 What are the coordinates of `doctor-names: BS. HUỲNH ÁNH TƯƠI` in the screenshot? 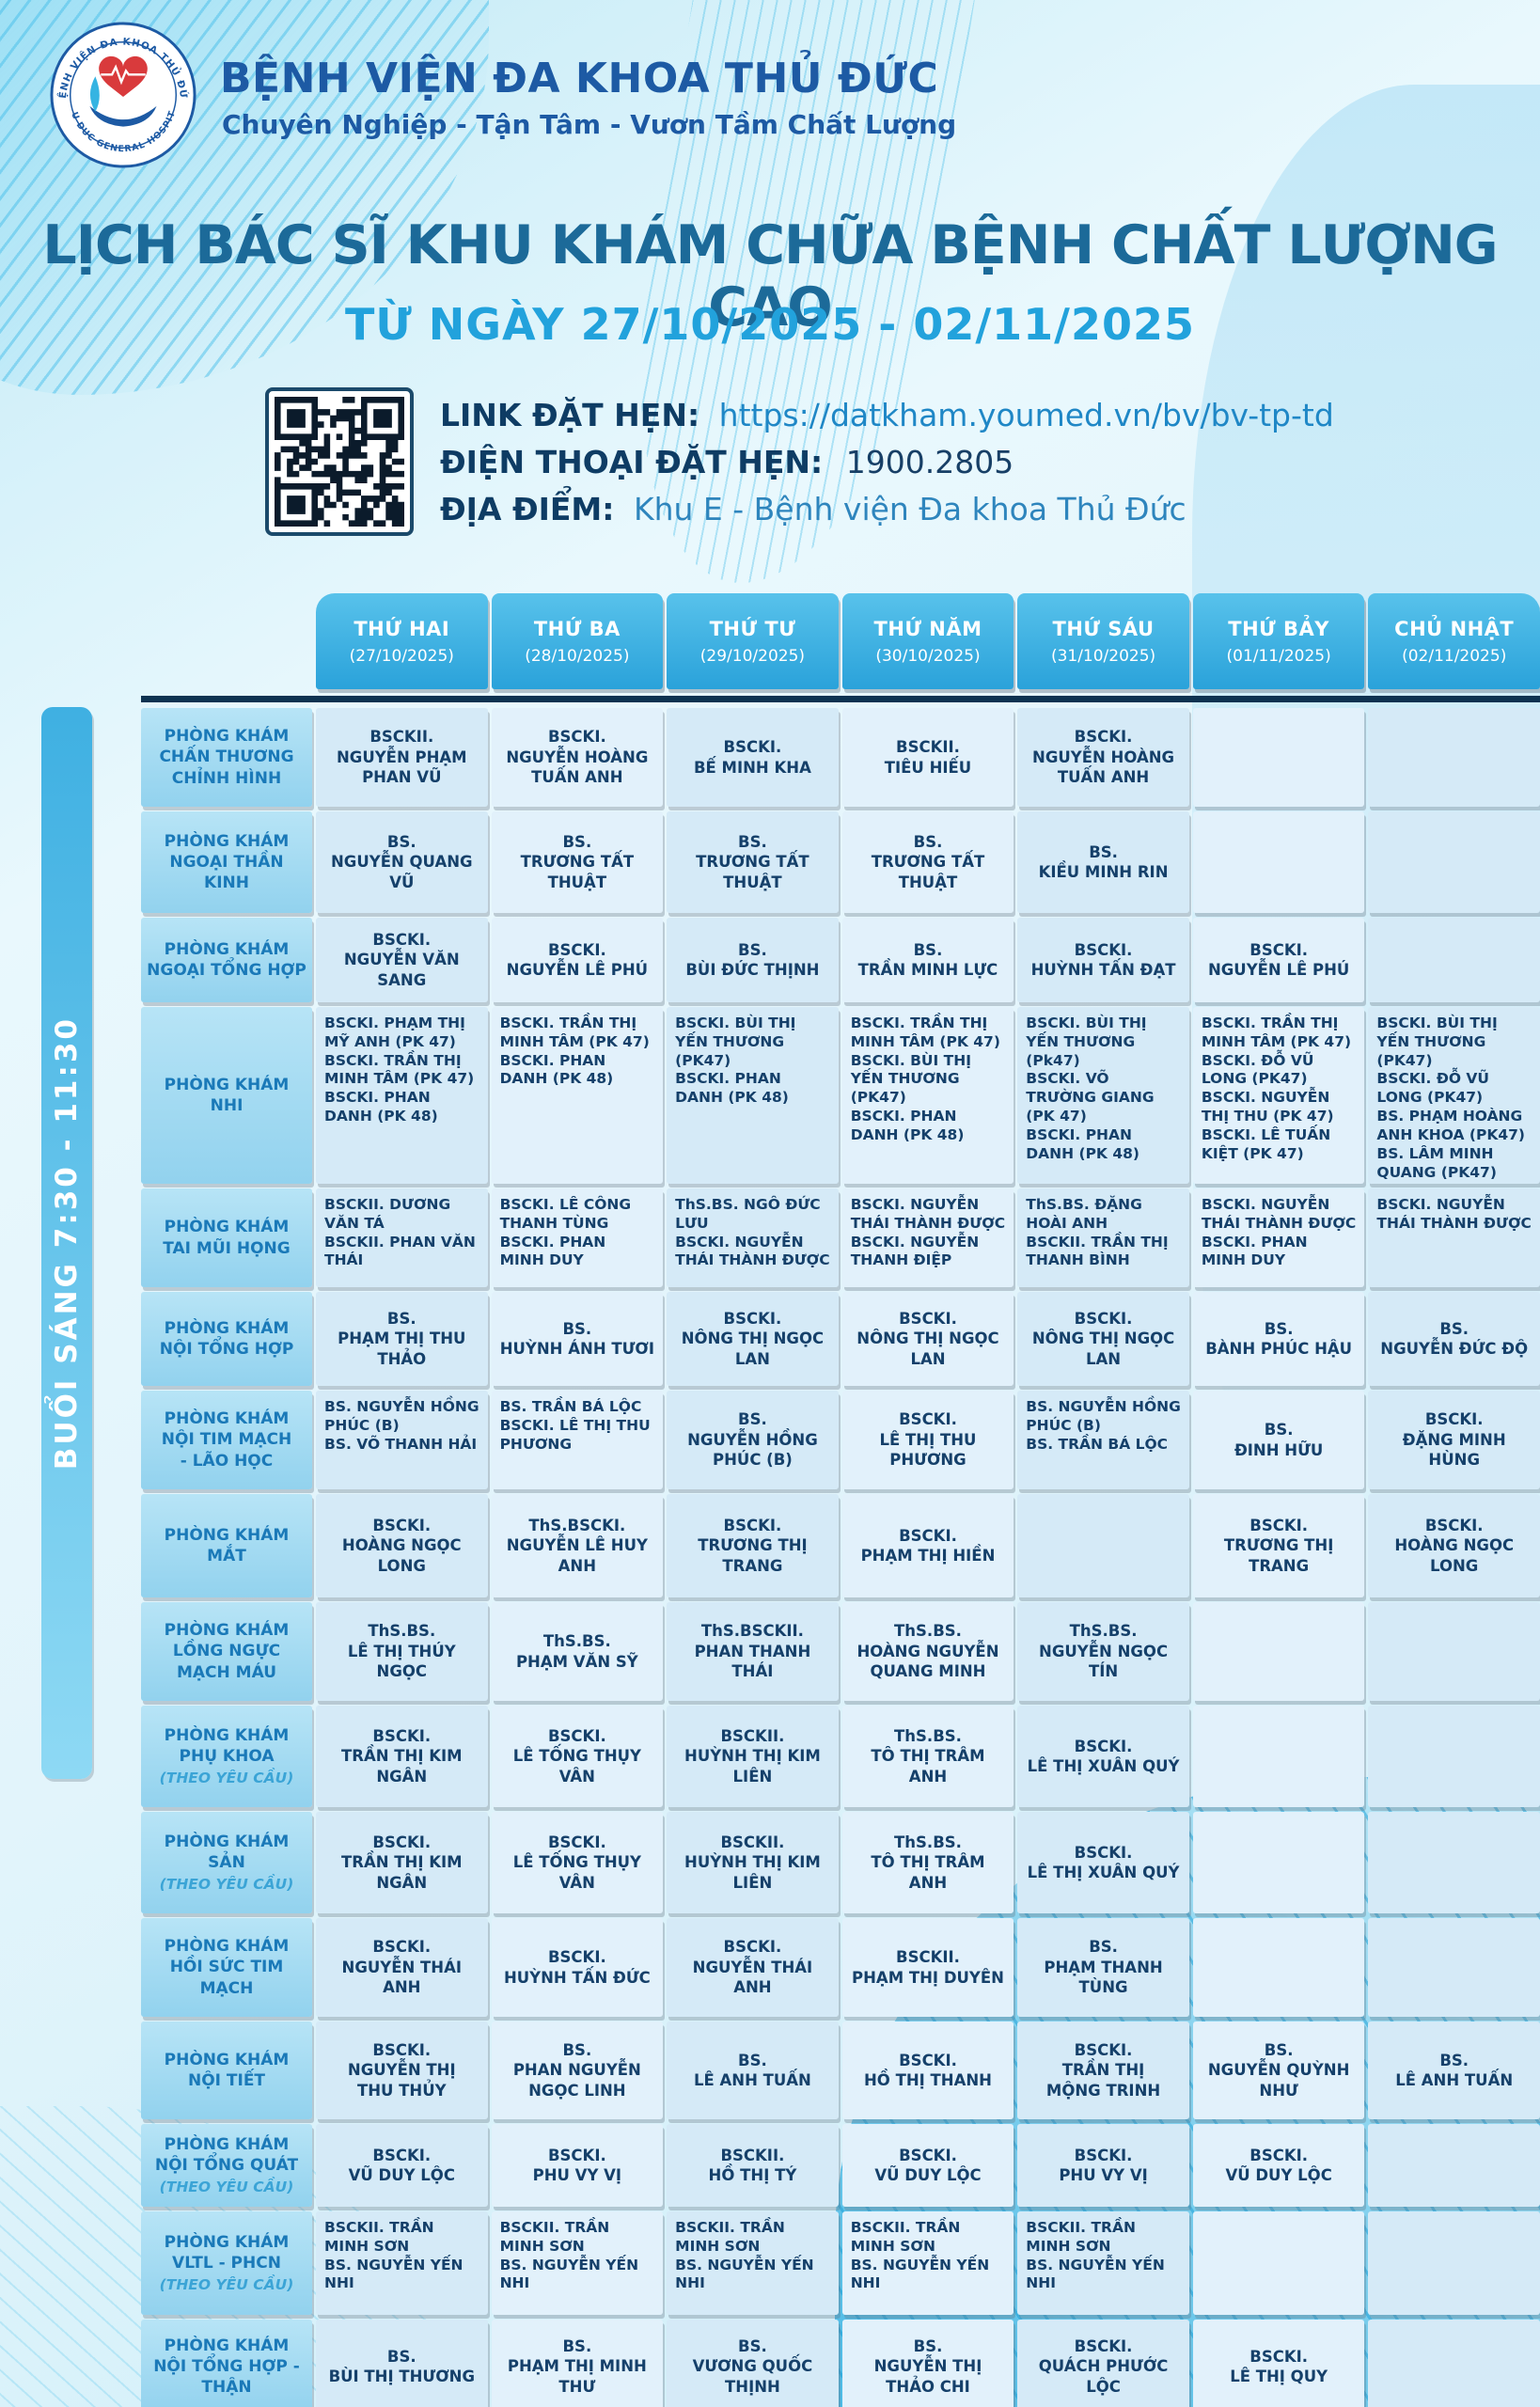 It's located at (576, 1338).